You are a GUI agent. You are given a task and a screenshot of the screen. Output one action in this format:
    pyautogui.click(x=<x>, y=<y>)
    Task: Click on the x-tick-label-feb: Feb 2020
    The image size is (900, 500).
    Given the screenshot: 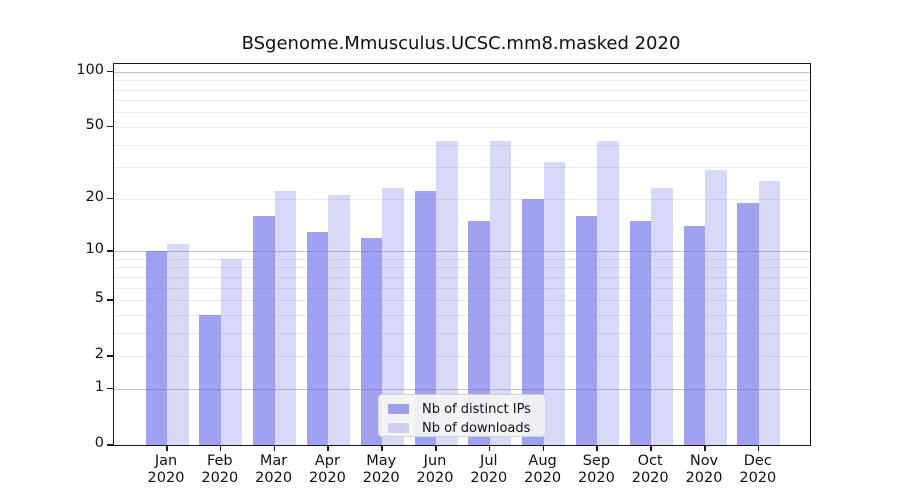 What is the action you would take?
    pyautogui.click(x=220, y=469)
    